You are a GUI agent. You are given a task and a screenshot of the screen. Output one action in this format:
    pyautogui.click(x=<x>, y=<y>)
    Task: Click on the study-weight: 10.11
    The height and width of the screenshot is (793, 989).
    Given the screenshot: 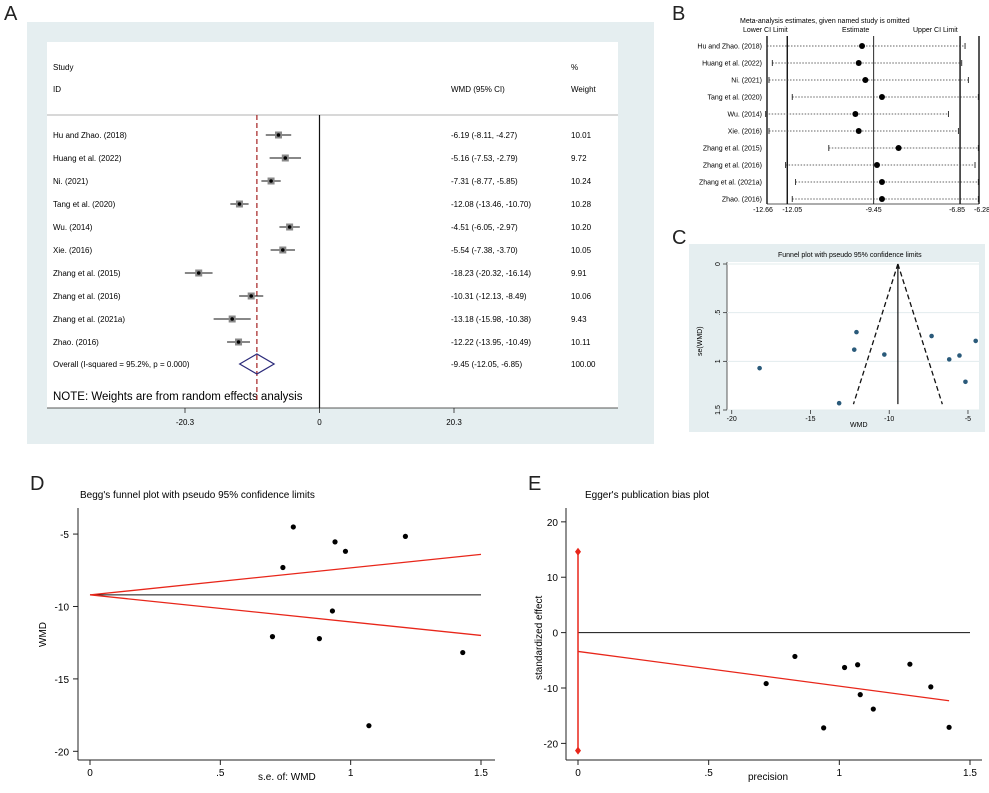 What is the action you would take?
    pyautogui.click(x=581, y=342)
    